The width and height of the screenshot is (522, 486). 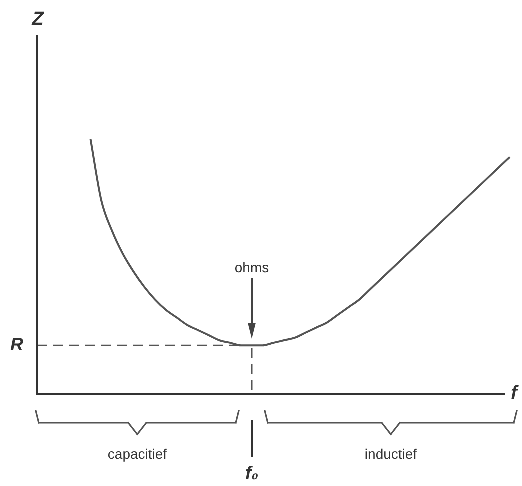 I want to click on ref-line-label: R, so click(x=17, y=344).